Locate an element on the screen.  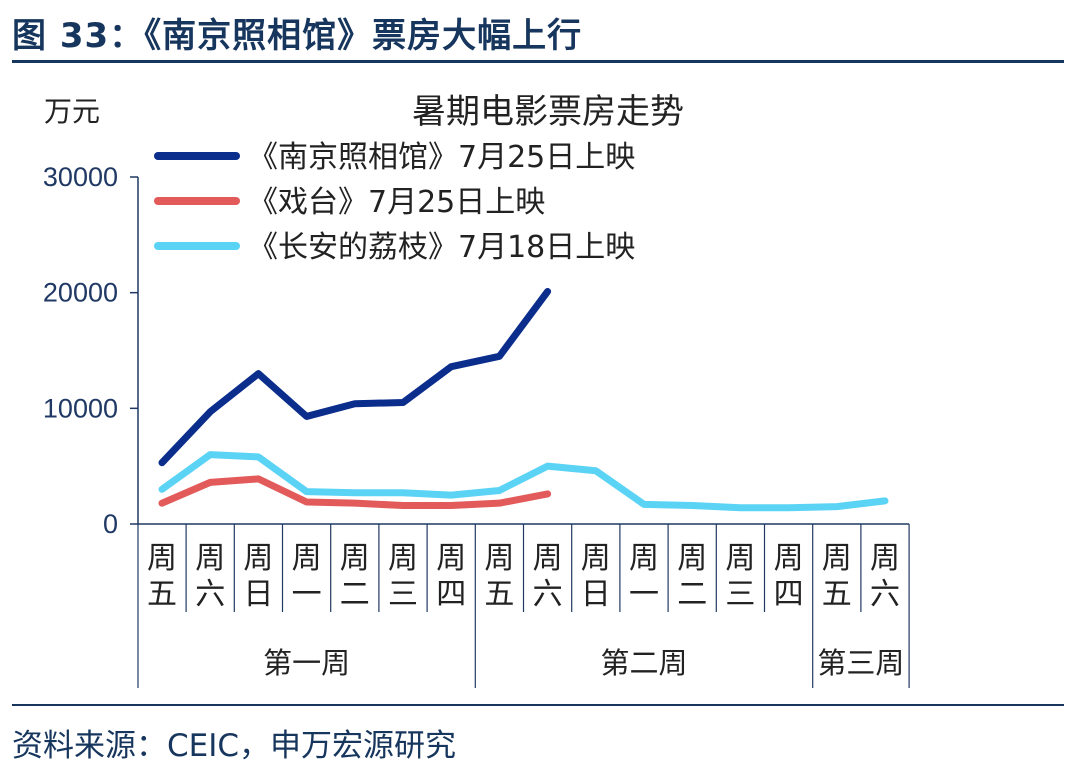
x-group-label: 第二周 is located at coordinates (643, 663).